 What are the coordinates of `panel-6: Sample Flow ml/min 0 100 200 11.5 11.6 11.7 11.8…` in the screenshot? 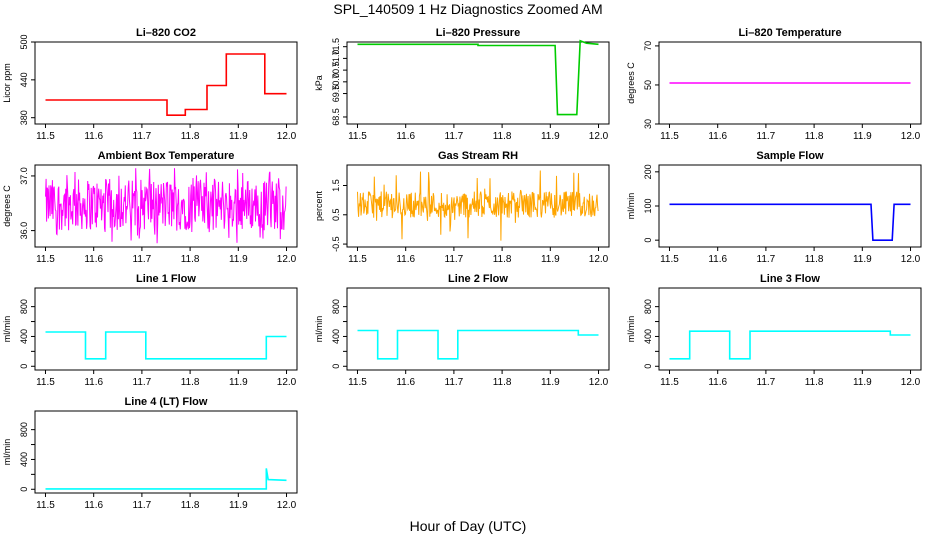 It's located at (774, 207).